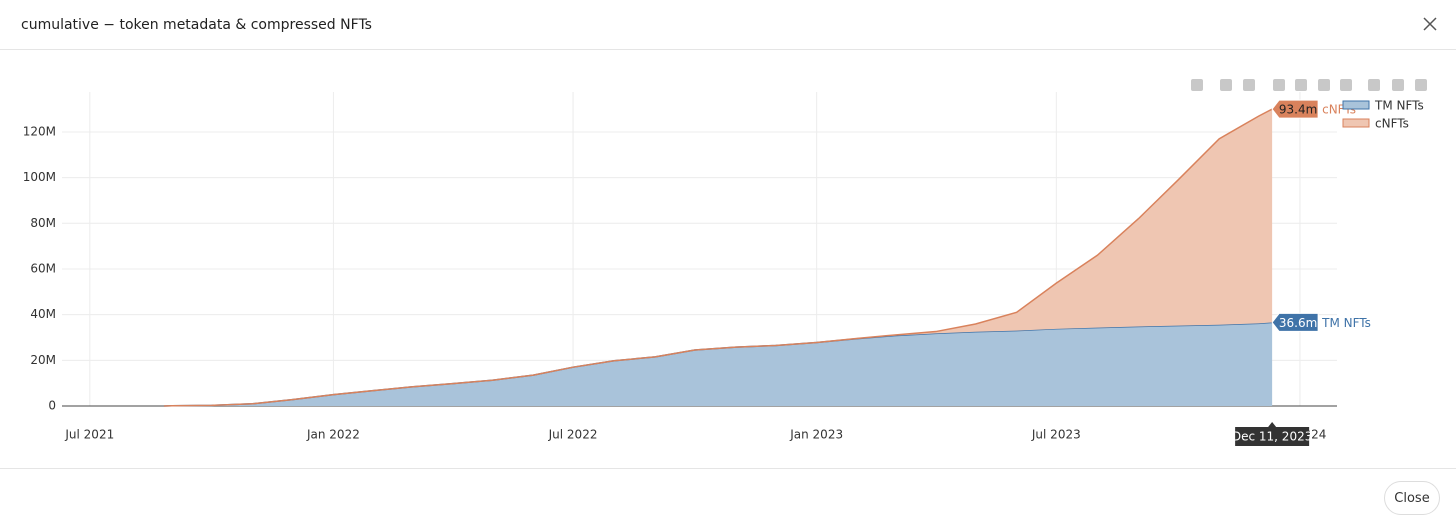 This screenshot has width=1456, height=524. What do you see at coordinates (1298, 323) in the screenshot?
I see `hover-value: 36.6m` at bounding box center [1298, 323].